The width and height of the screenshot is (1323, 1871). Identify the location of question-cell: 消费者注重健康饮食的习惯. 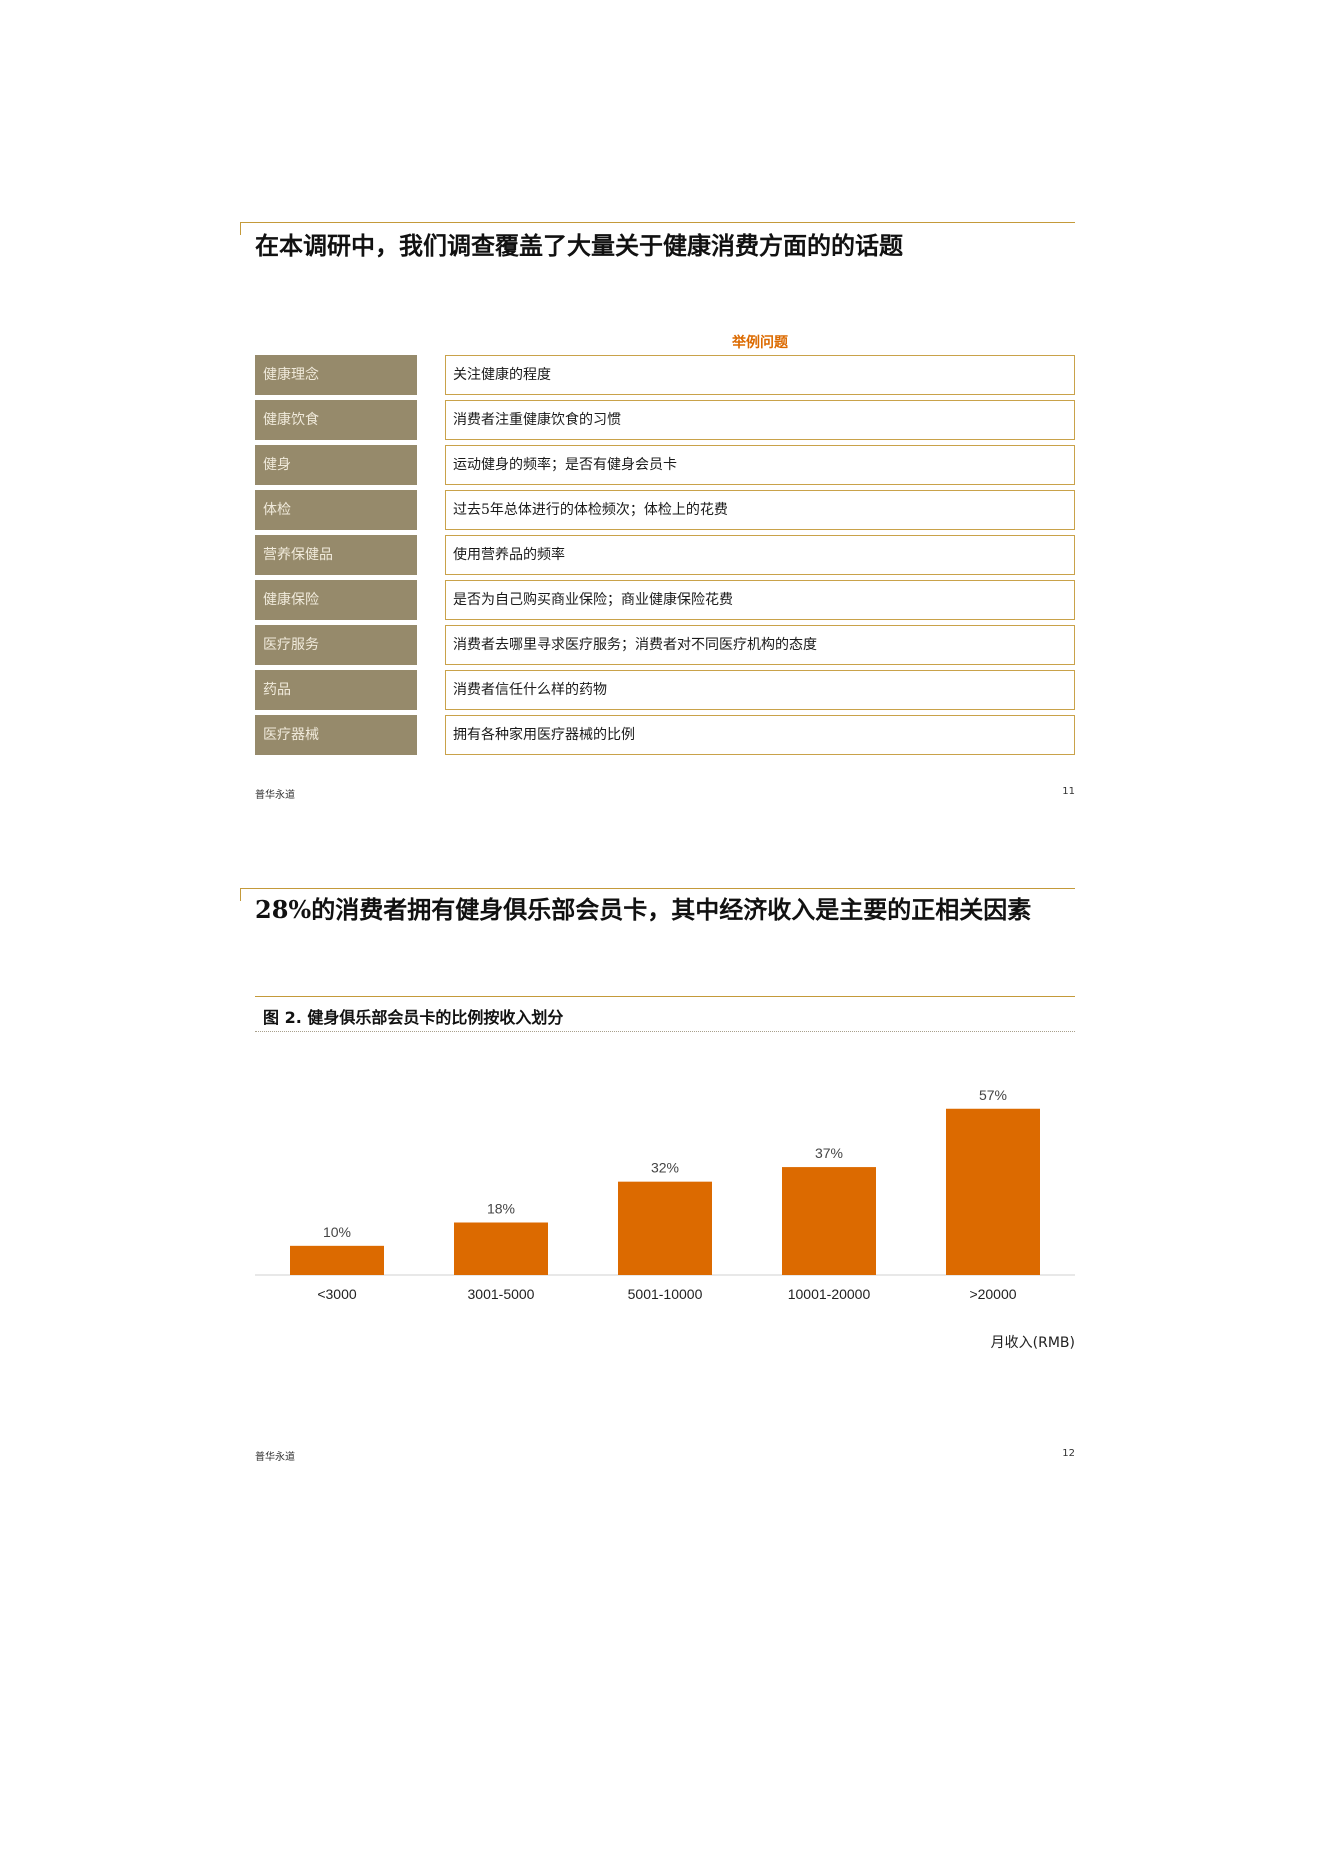
(760, 420).